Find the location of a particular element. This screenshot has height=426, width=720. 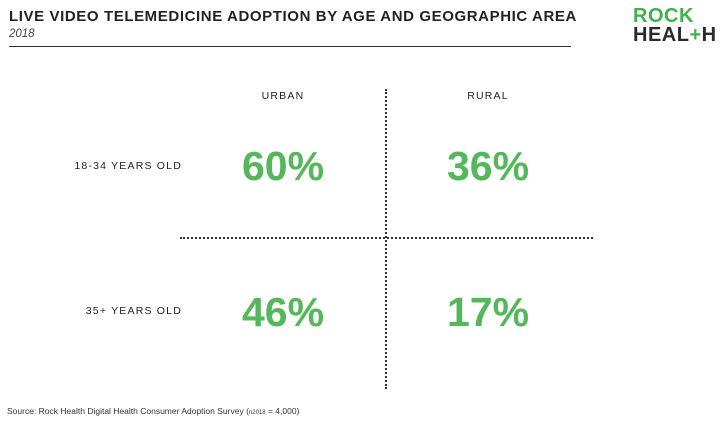

vertical-divider is located at coordinates (386, 239).